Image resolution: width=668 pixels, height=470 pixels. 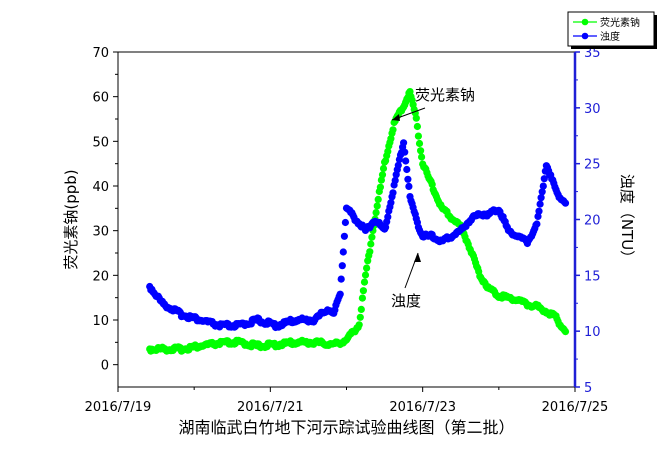 I want to click on y-right-axis-title: 浊度（NTU）, so click(x=627, y=219).